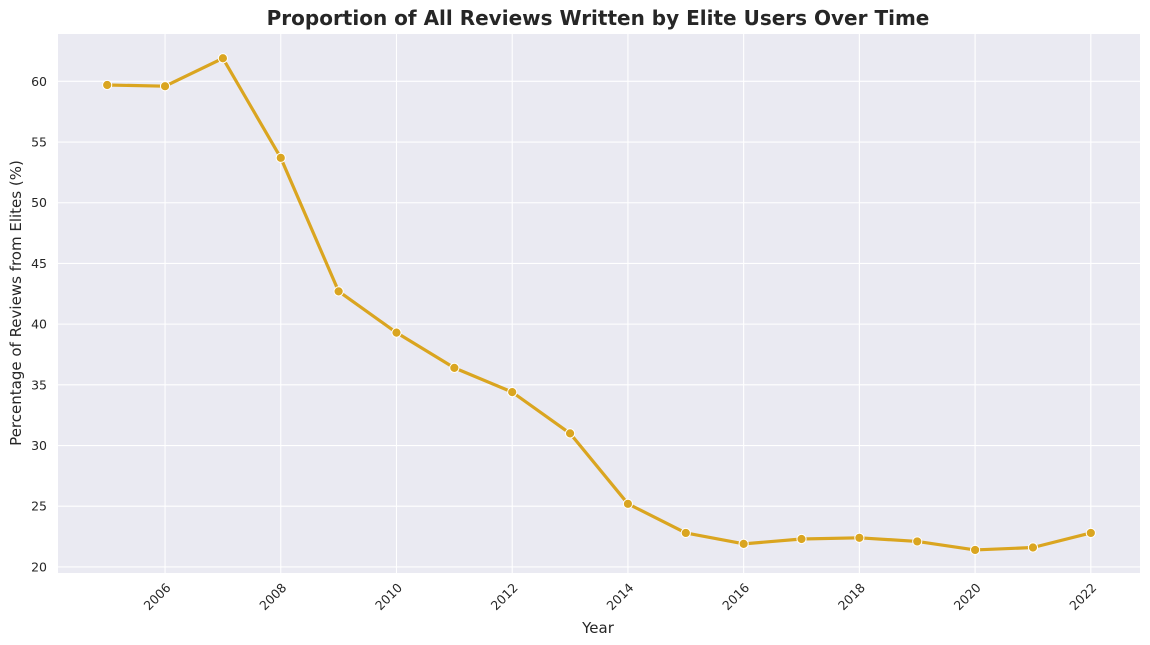 Image resolution: width=1150 pixels, height=645 pixels. Describe the element at coordinates (39, 81) in the screenshot. I see `y-tick-label: 60` at that location.